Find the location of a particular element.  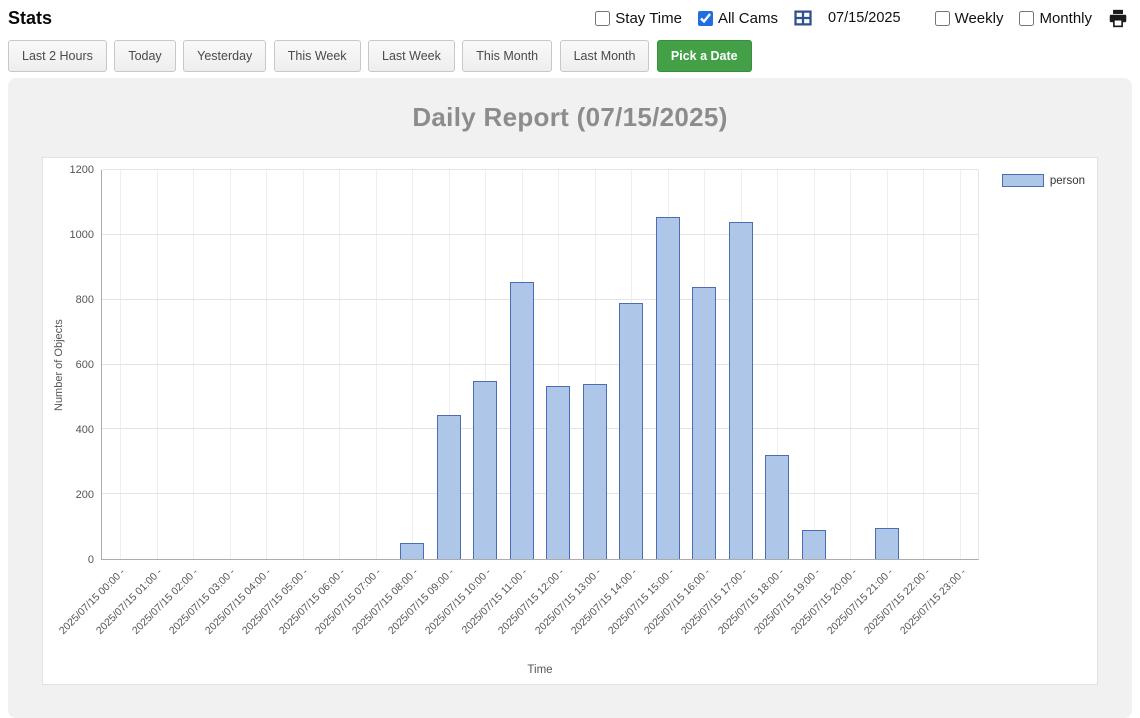

all-cams-checkbox is located at coordinates (705, 18).